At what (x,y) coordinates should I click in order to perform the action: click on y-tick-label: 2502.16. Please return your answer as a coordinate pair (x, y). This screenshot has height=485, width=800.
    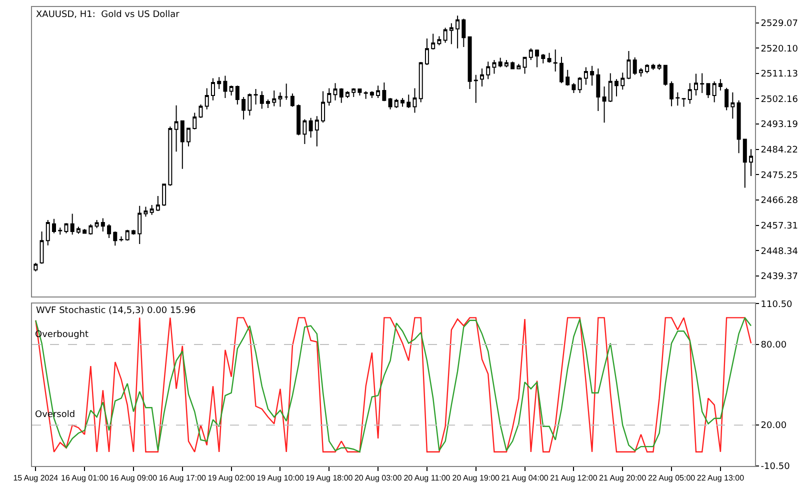
    Looking at the image, I should click on (779, 99).